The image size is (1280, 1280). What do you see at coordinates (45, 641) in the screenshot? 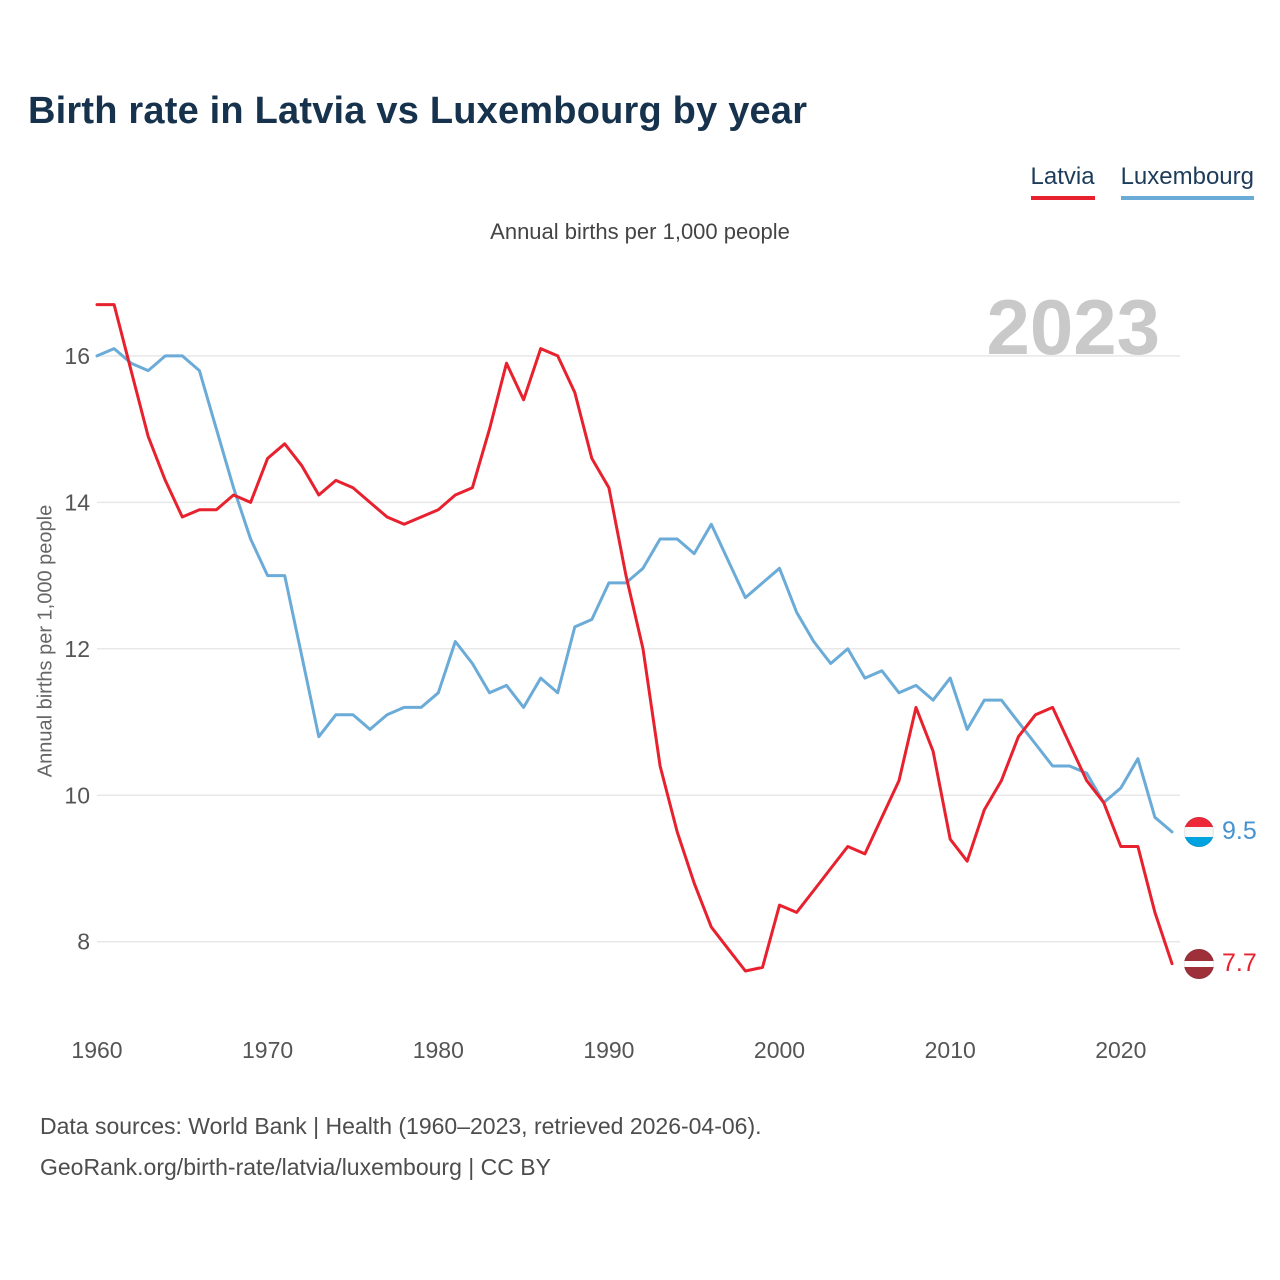
I see `y-axis-label: Annual births per 1,000 people` at bounding box center [45, 641].